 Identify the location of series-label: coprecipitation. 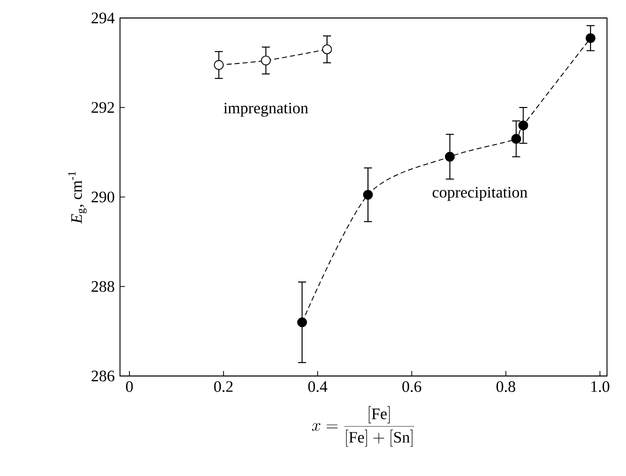
(480, 193).